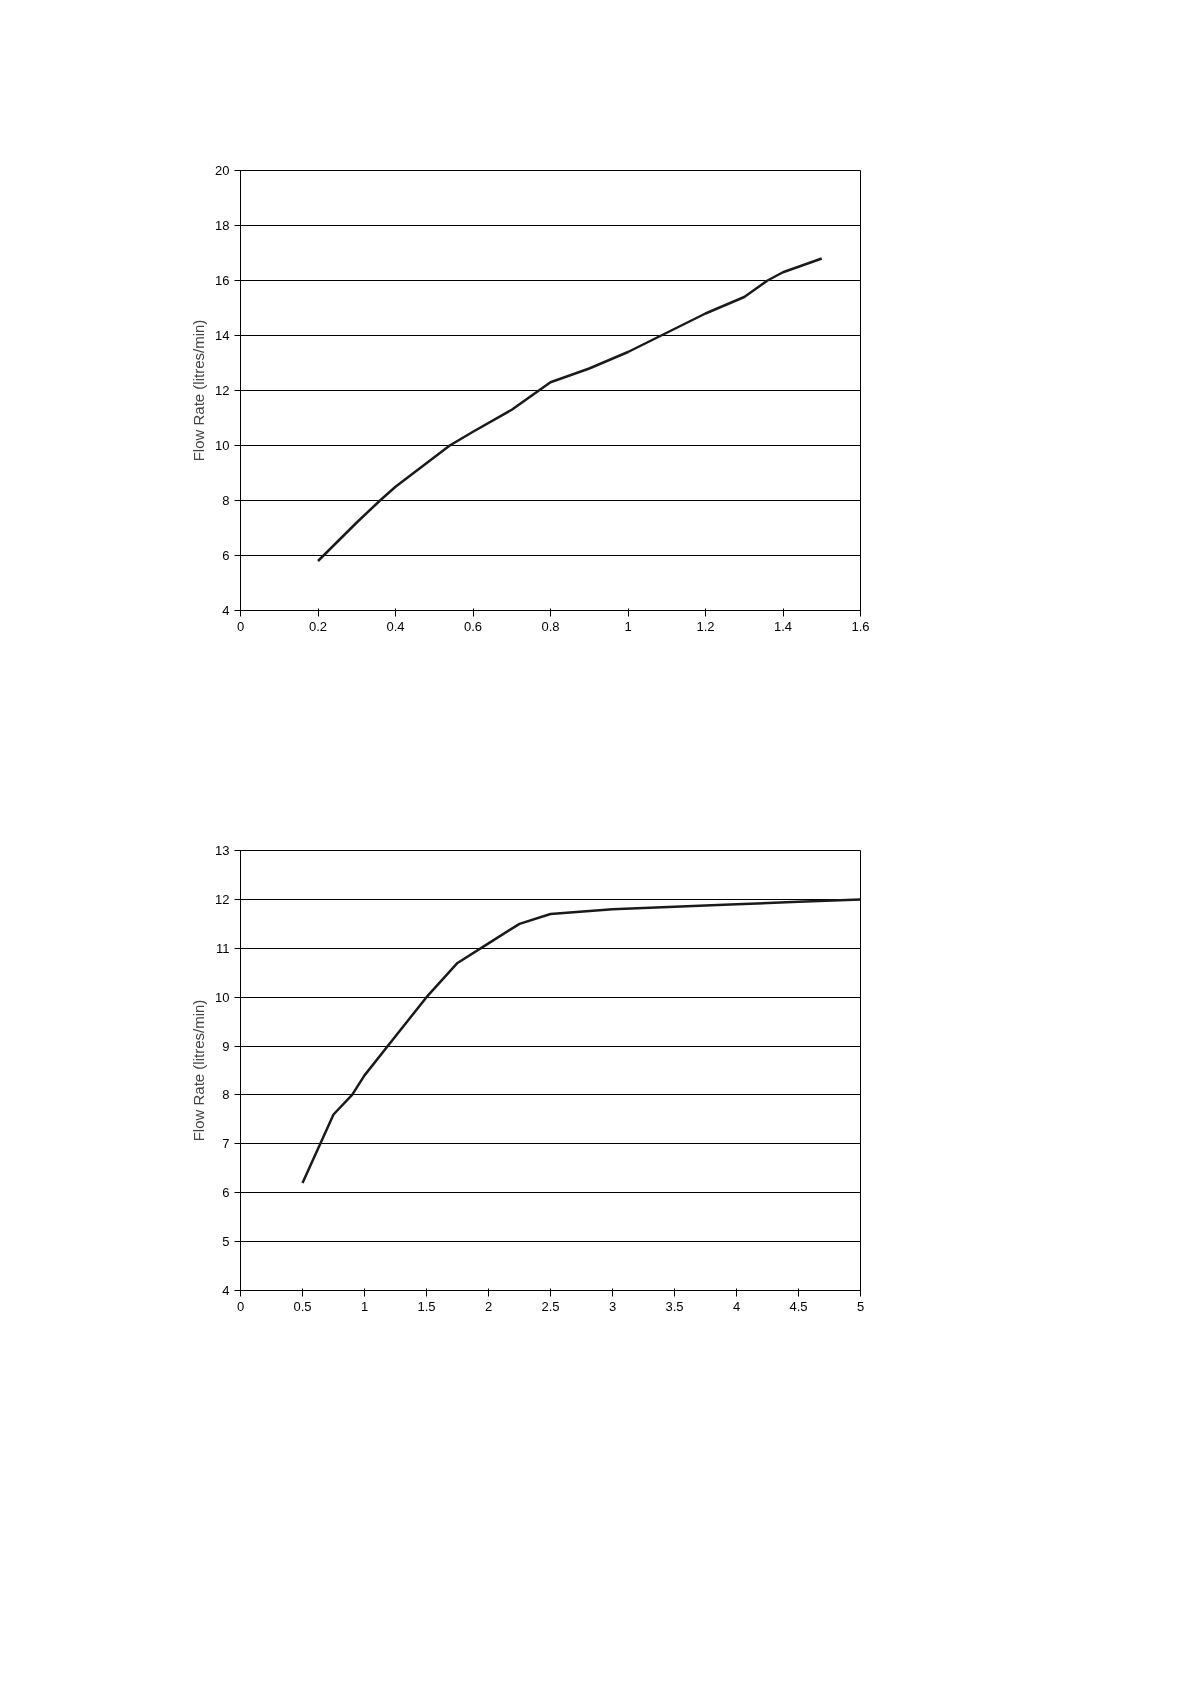  Describe the element at coordinates (612, 1306) in the screenshot. I see `x-tick-label: 3` at that location.